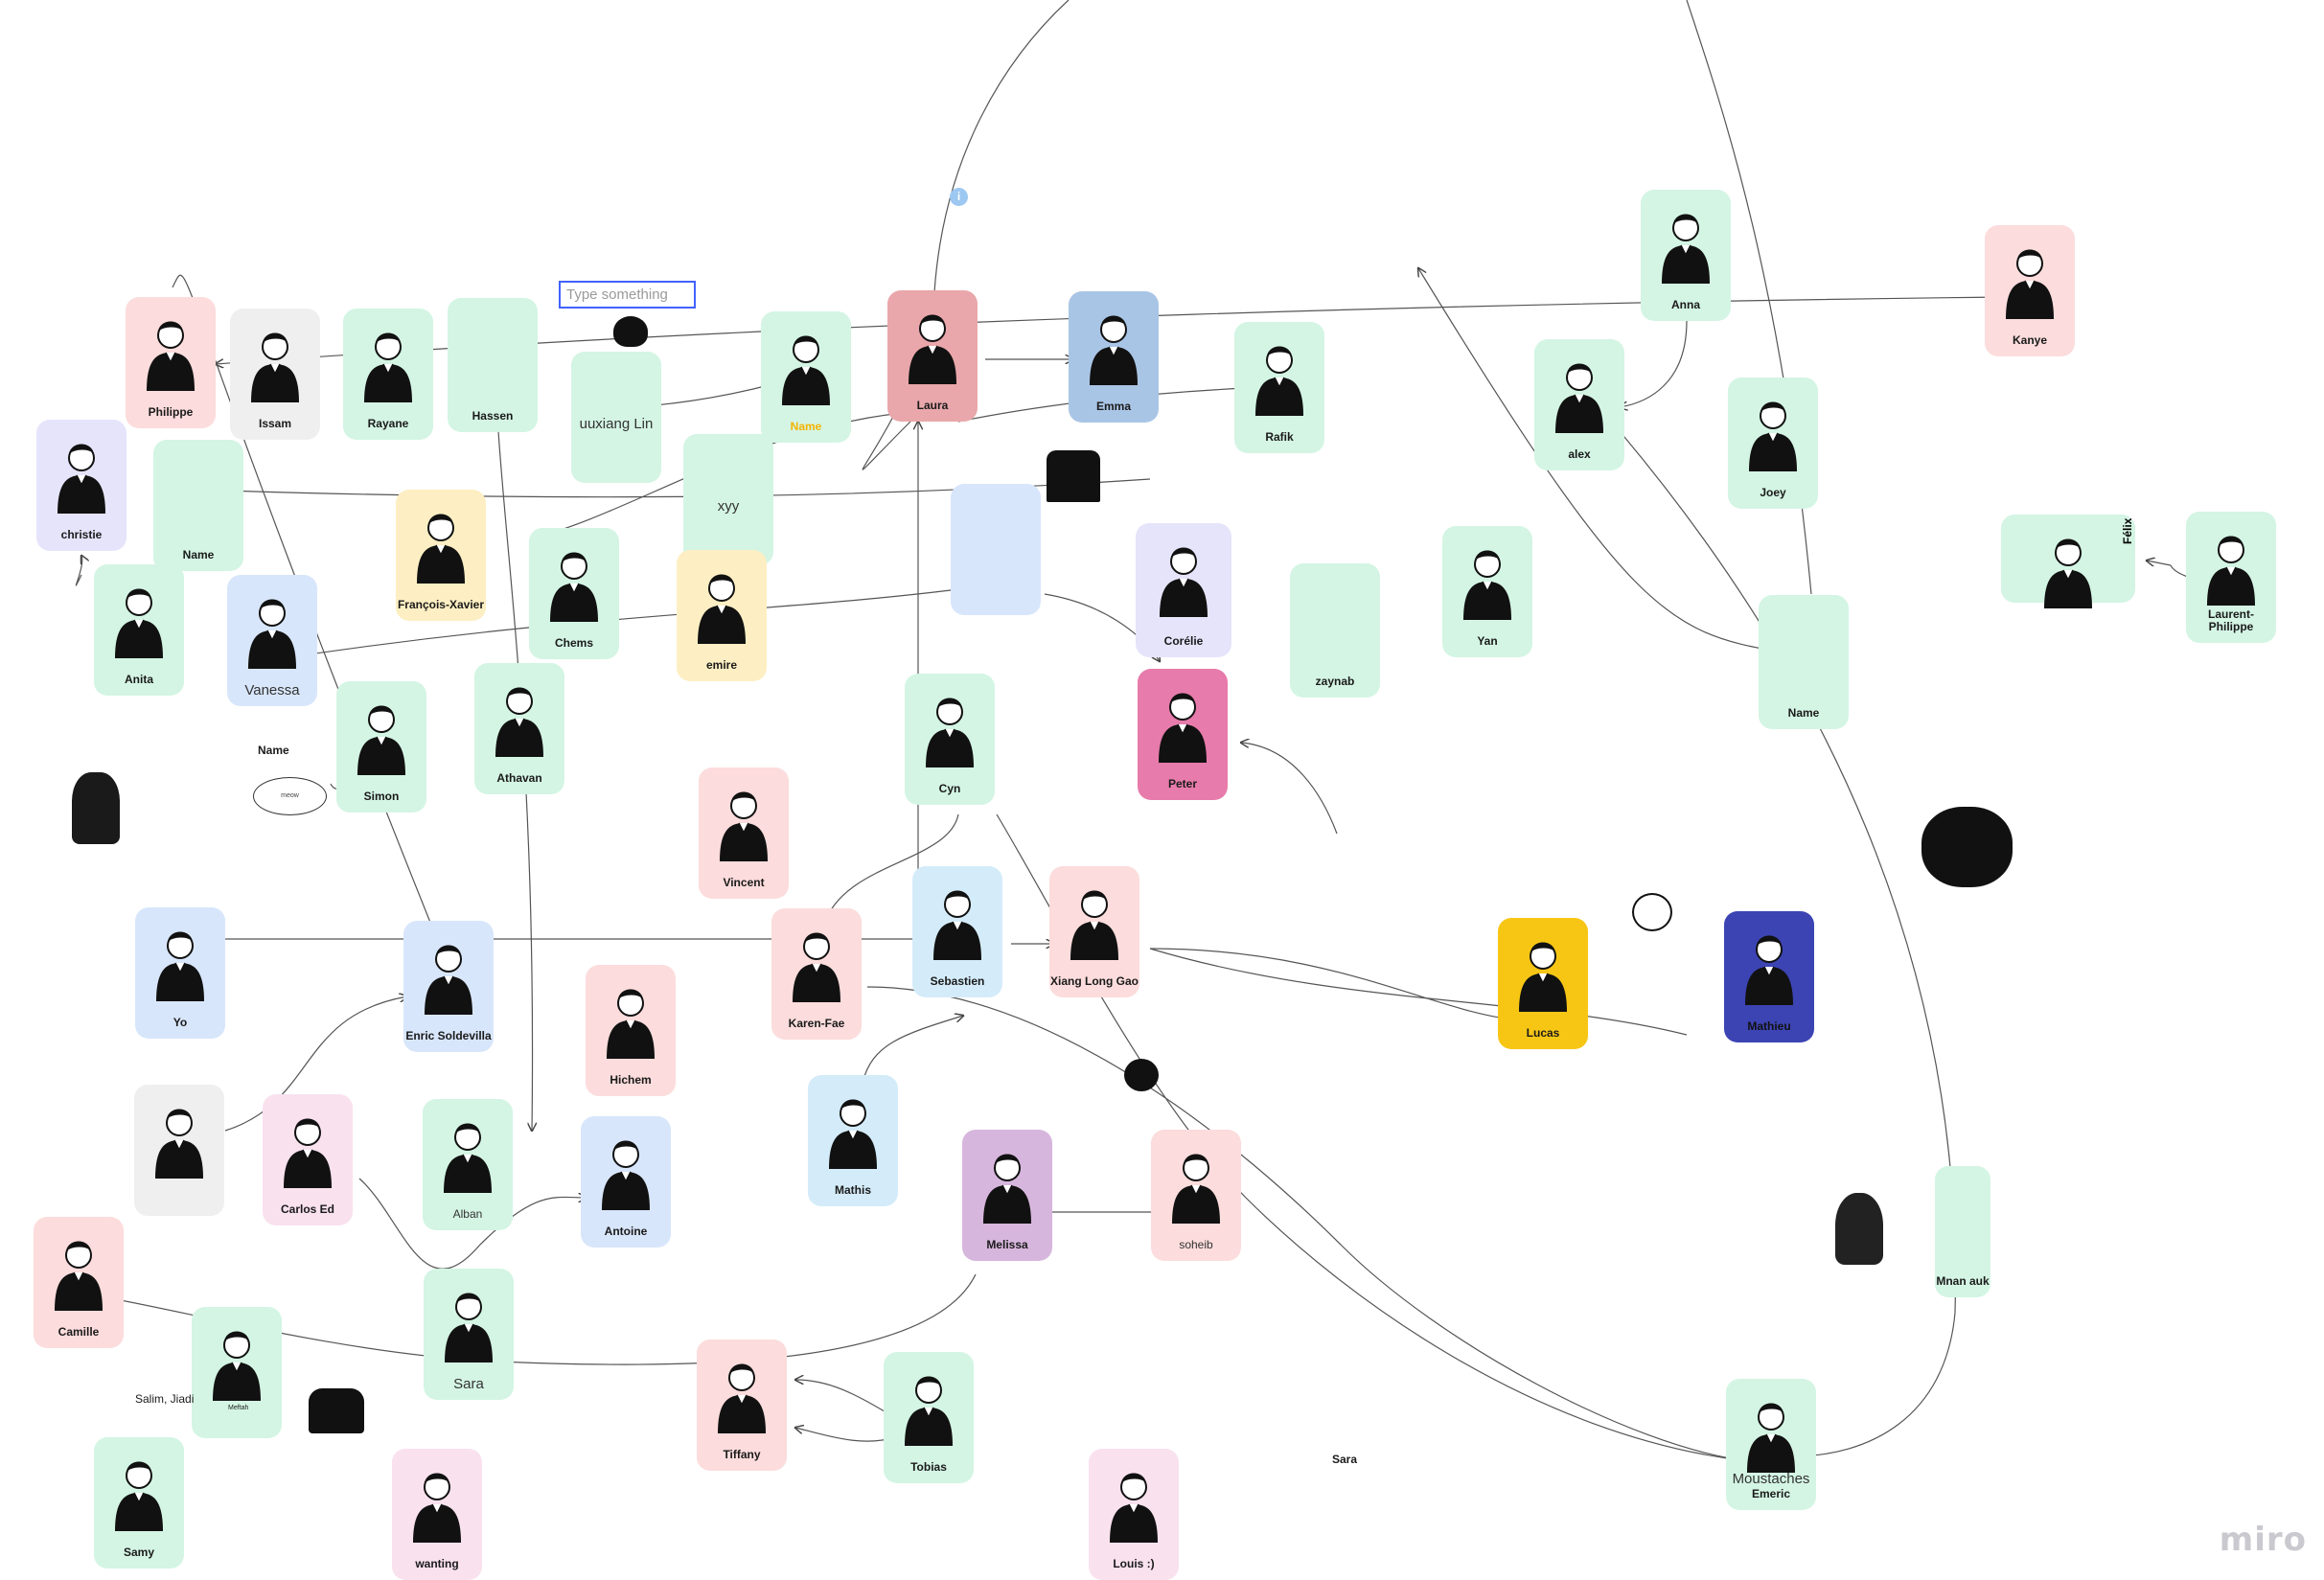  What do you see at coordinates (171, 363) in the screenshot?
I see `card-philippe: Philippe` at bounding box center [171, 363].